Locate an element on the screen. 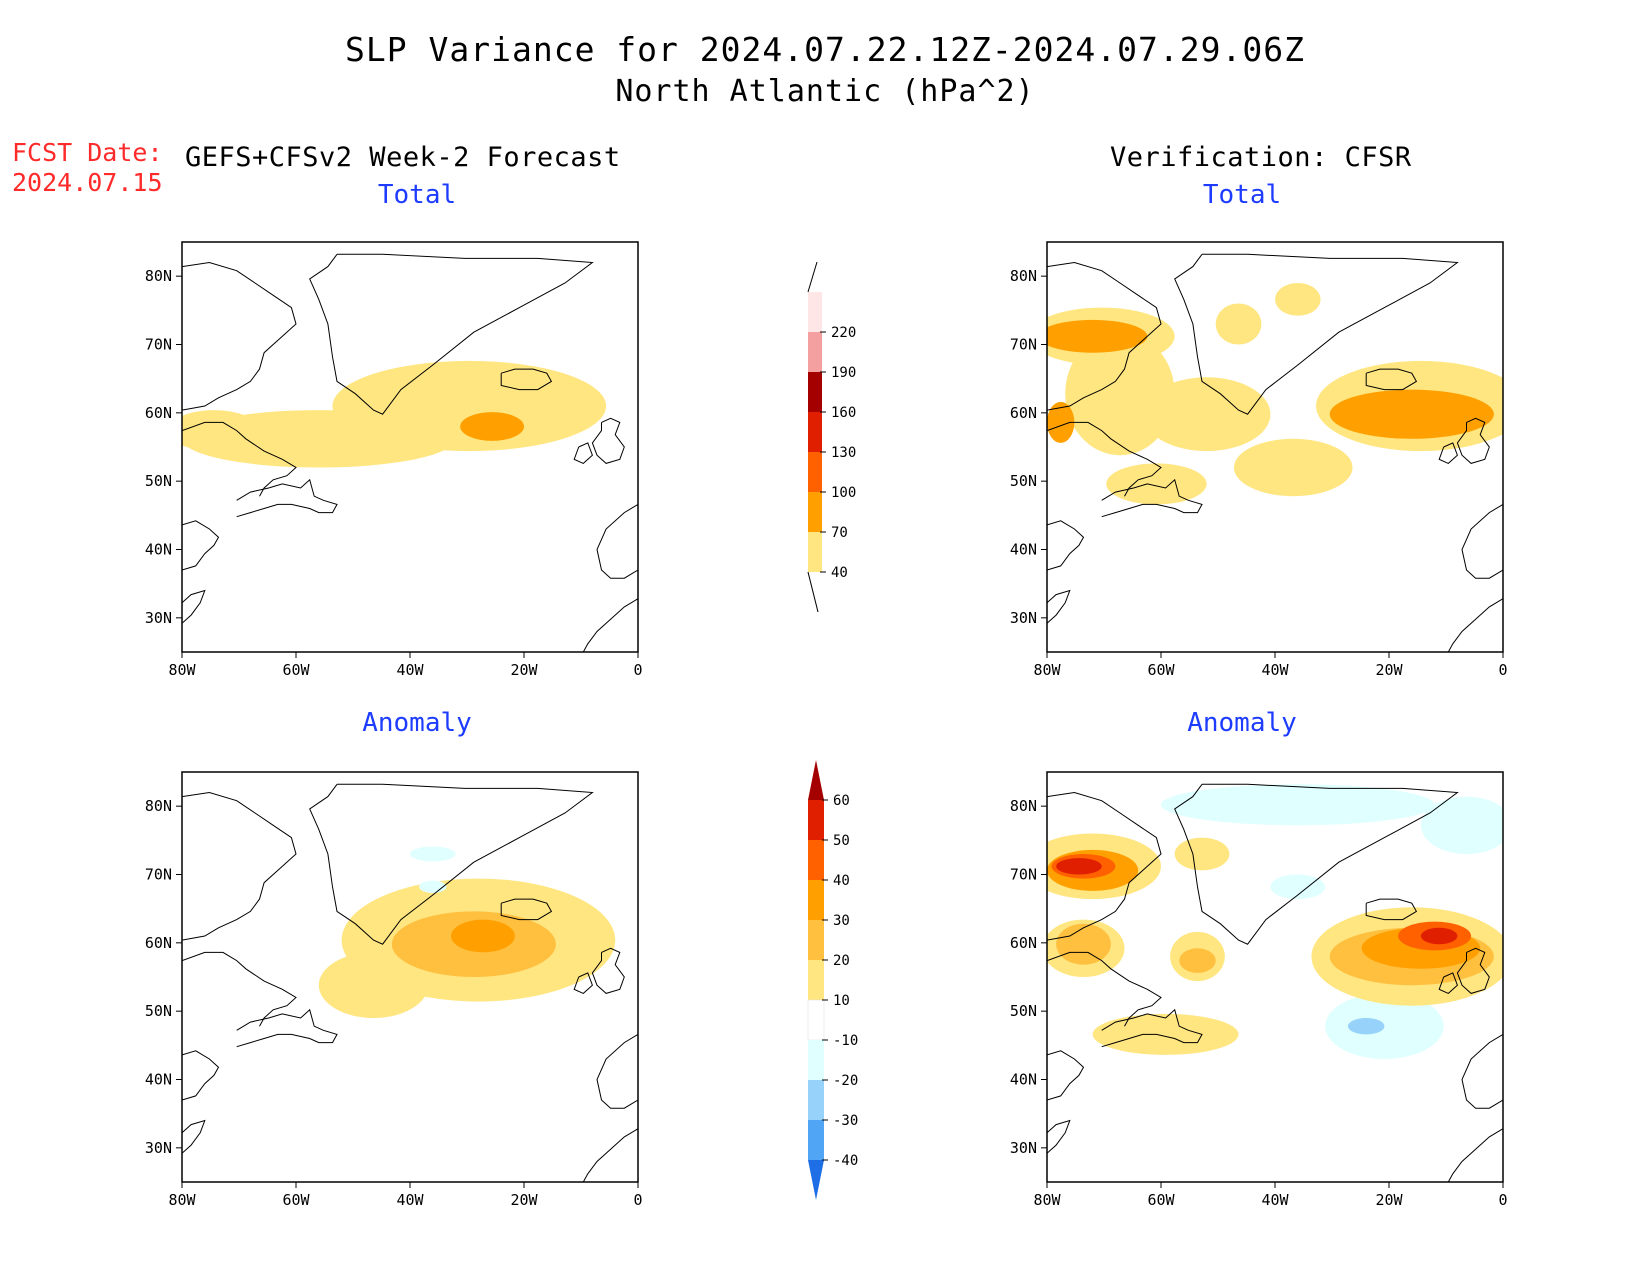 The width and height of the screenshot is (1650, 1275). colorbar-total-label: 130 is located at coordinates (843, 453).